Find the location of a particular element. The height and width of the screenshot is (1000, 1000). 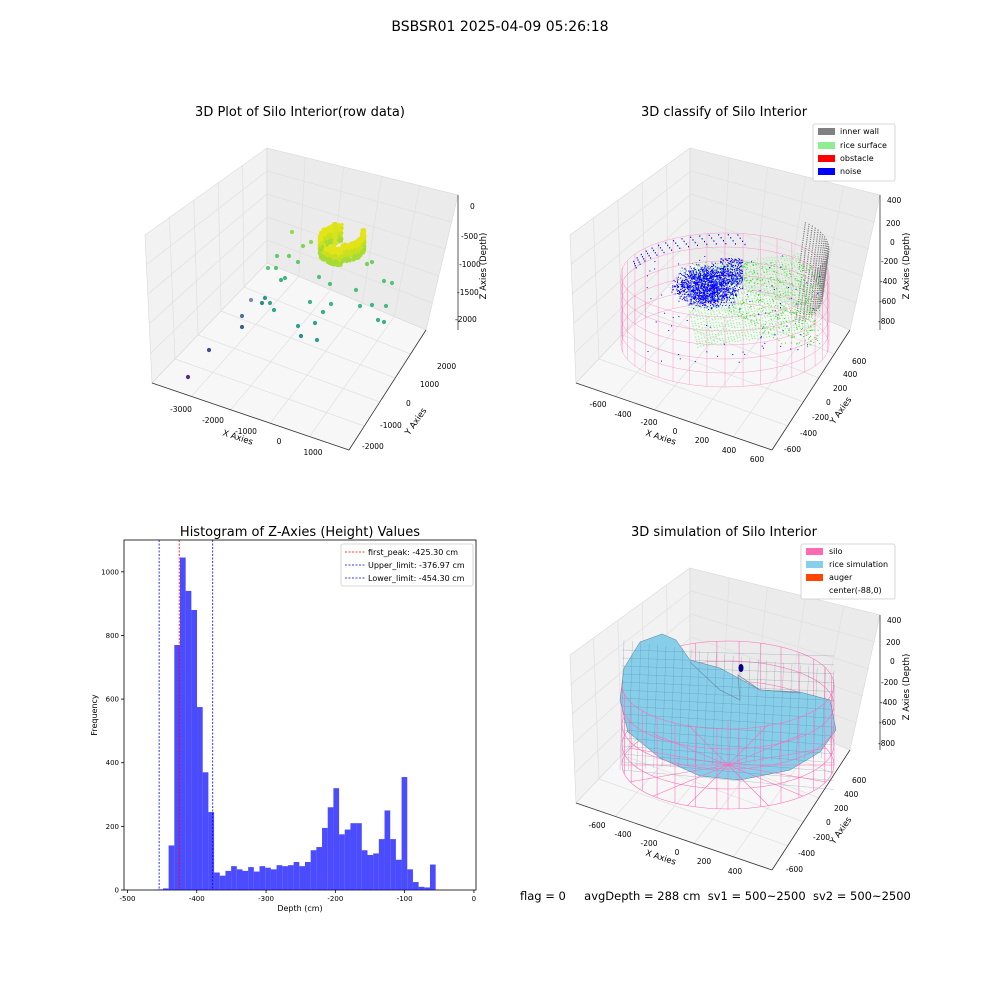

raw-3d-z-tick: -500 is located at coordinates (469, 236).